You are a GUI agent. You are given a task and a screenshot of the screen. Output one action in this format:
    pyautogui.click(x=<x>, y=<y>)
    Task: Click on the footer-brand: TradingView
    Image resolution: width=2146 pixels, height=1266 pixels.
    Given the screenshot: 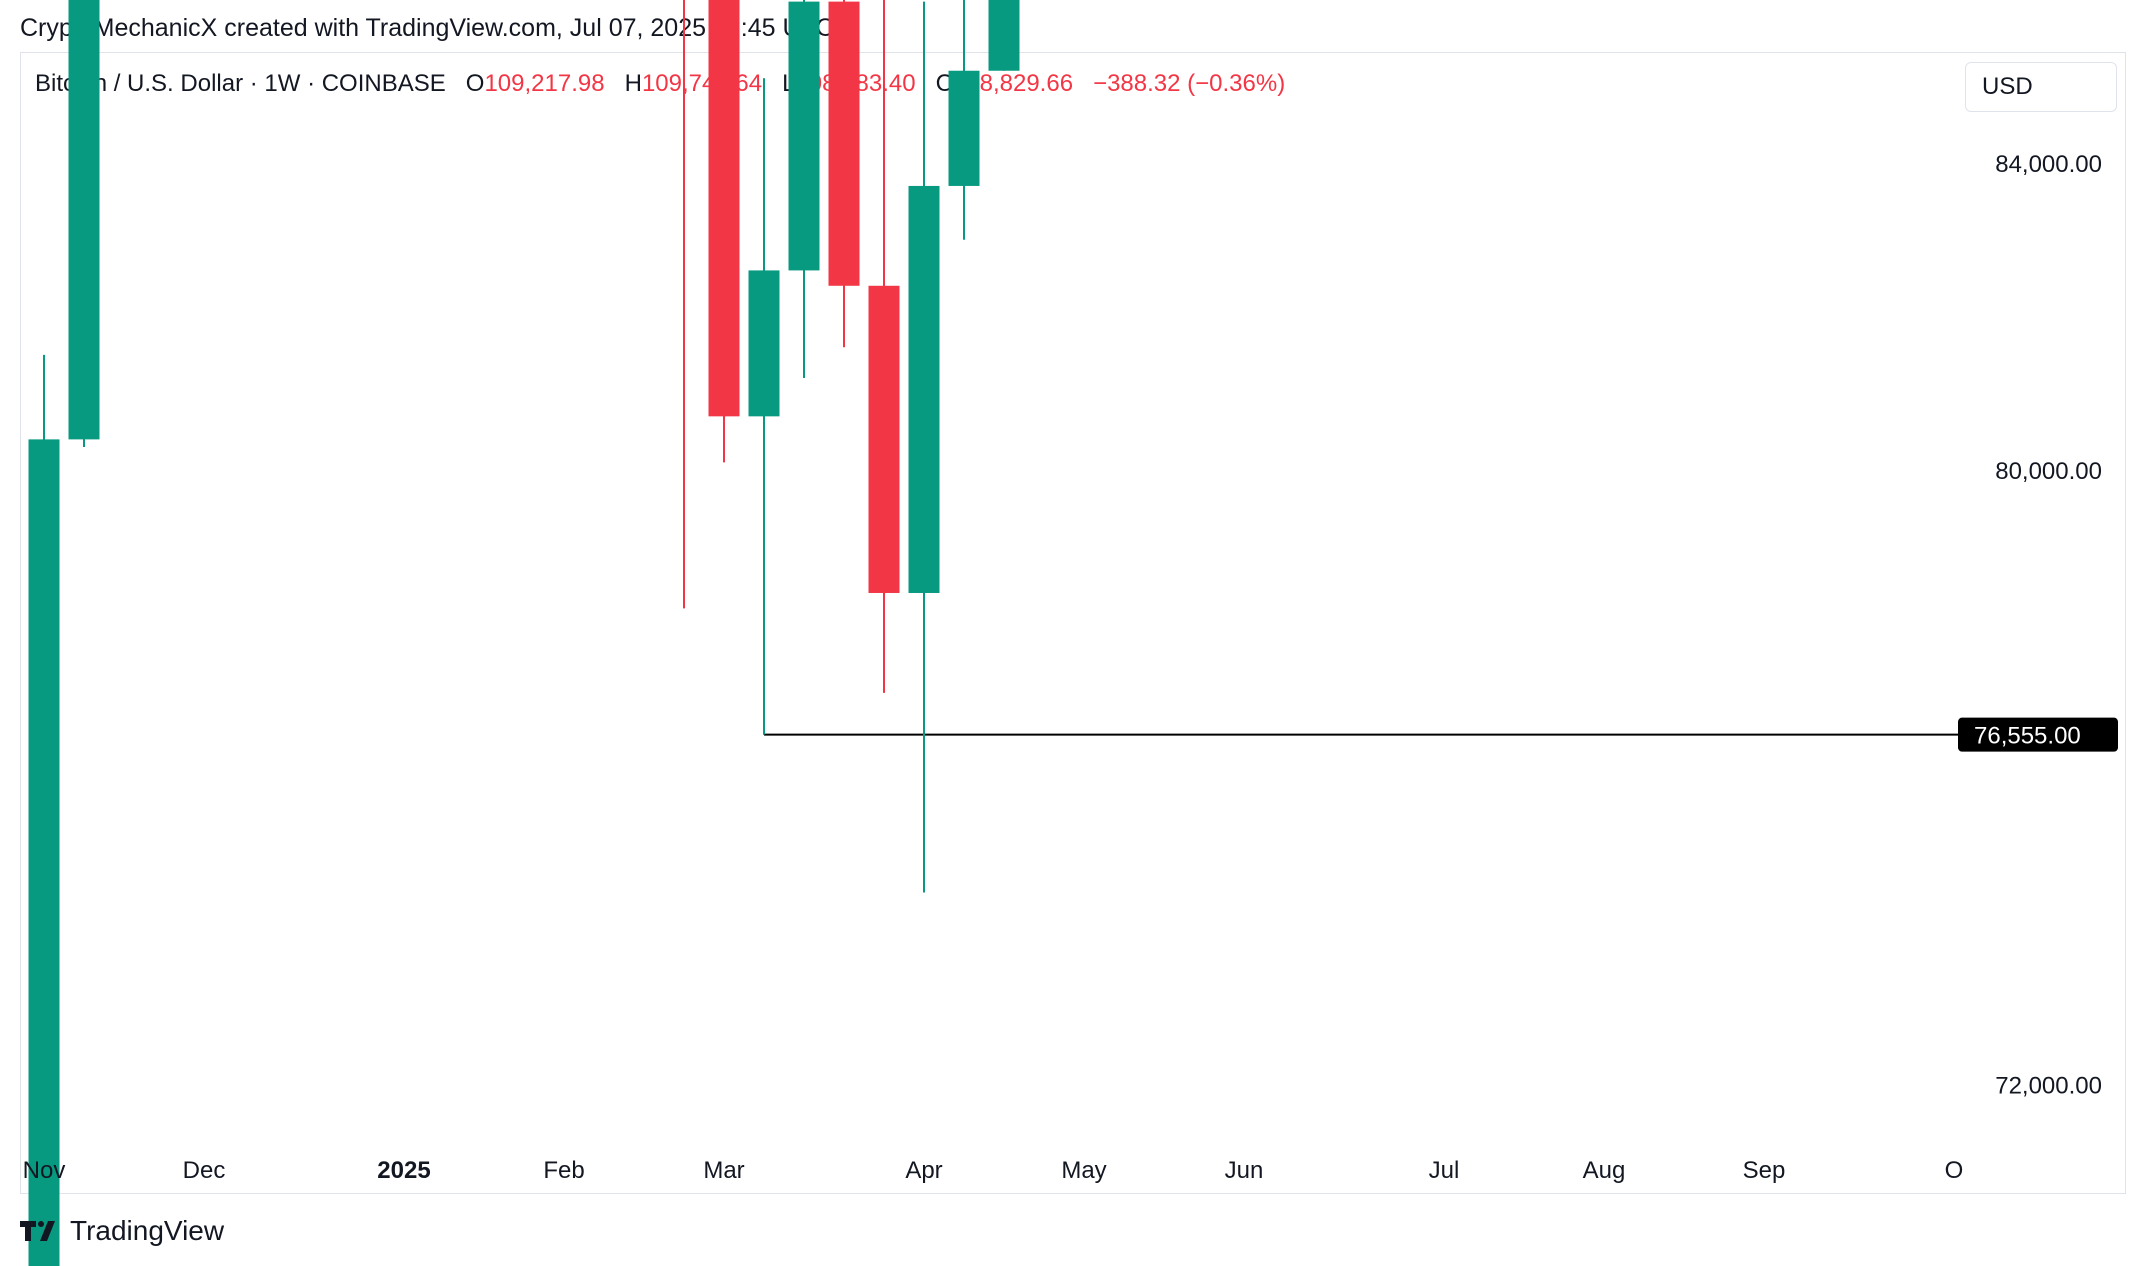 What is the action you would take?
    pyautogui.click(x=147, y=1230)
    